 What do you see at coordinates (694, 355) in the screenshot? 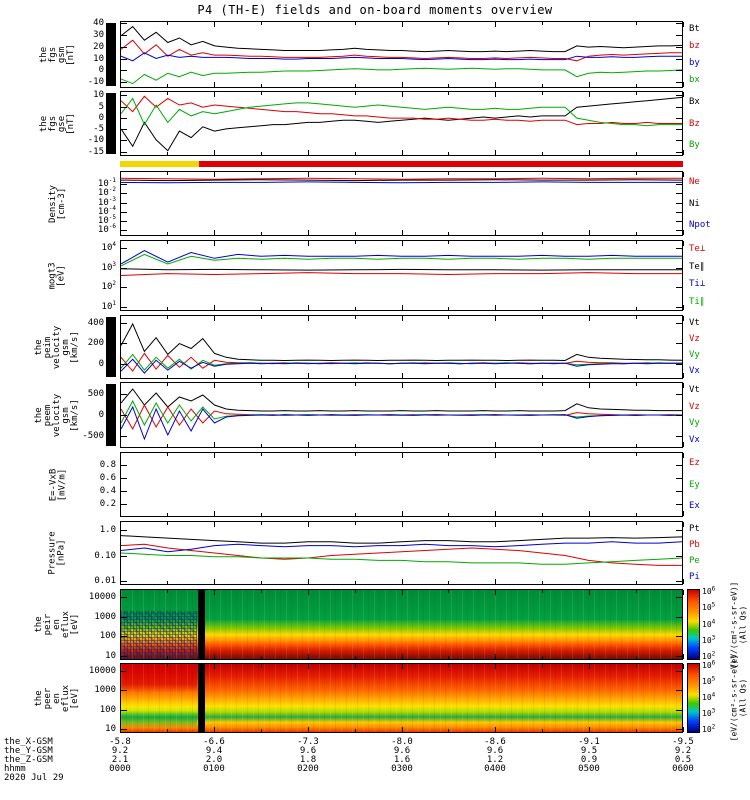
I see `vel-ion-legend-Vy: Vy` at bounding box center [694, 355].